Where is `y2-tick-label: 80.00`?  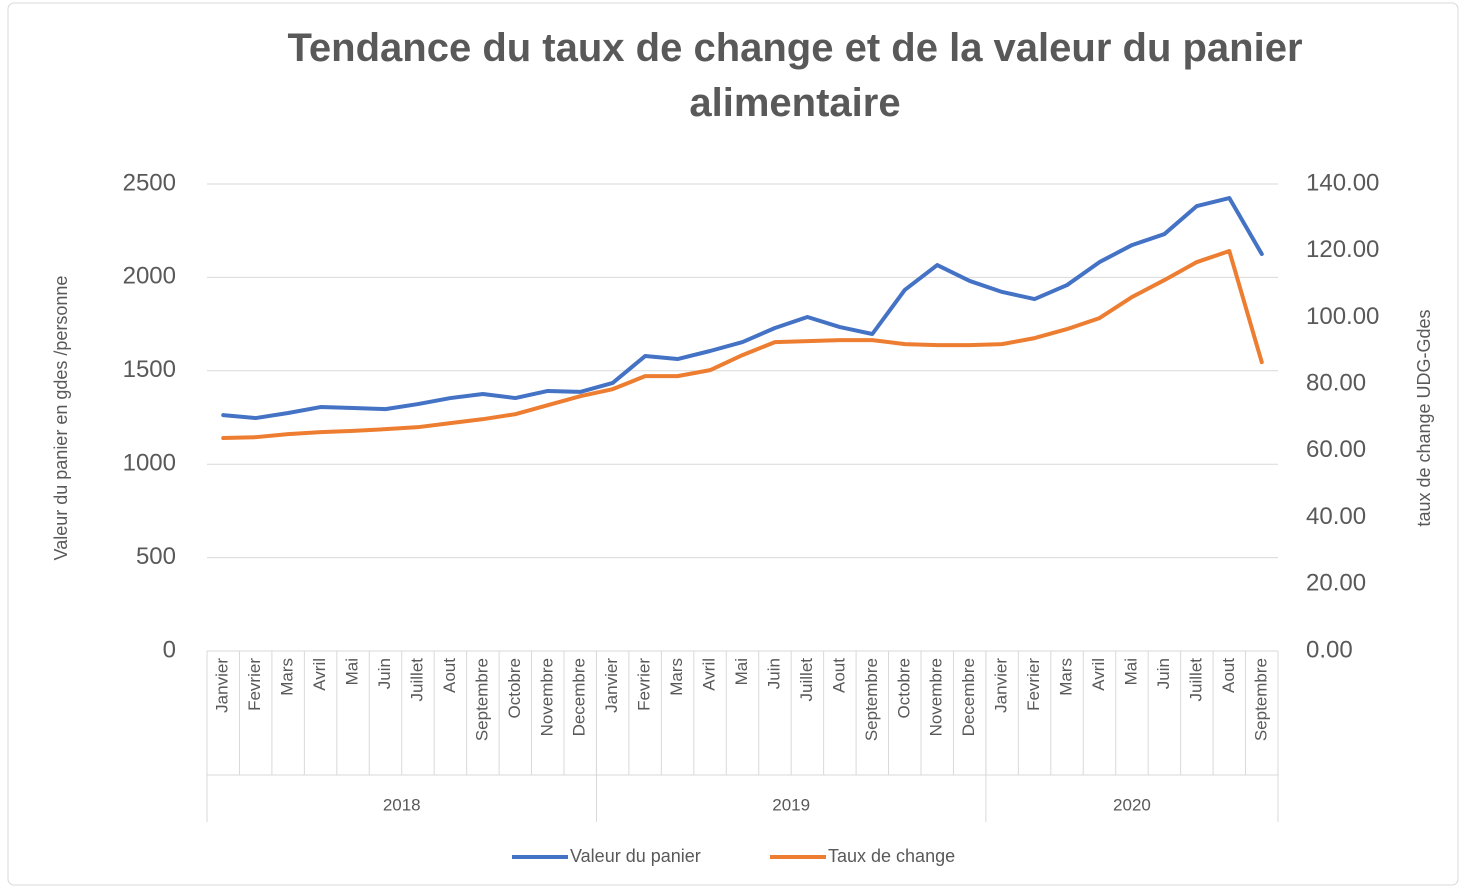 y2-tick-label: 80.00 is located at coordinates (1336, 382).